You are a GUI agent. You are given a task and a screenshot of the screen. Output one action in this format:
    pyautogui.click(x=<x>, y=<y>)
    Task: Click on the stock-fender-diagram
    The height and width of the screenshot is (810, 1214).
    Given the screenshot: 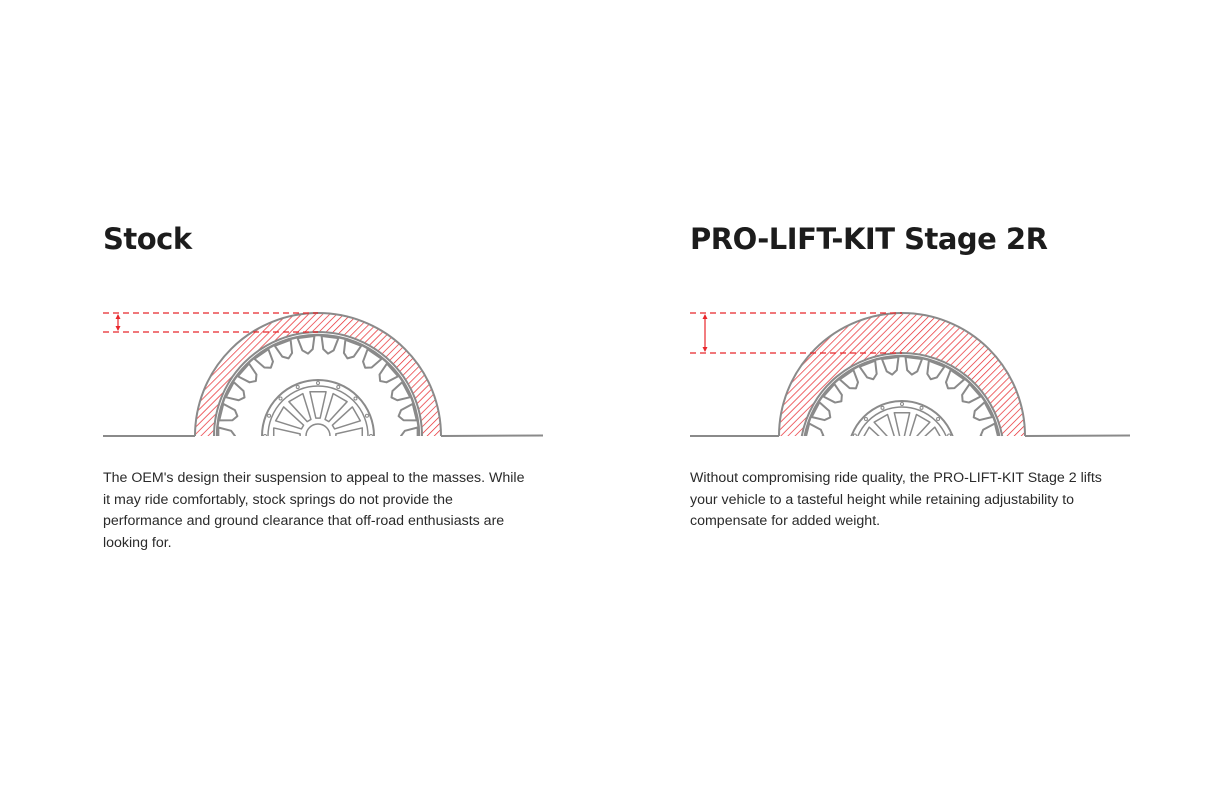 What is the action you would take?
    pyautogui.click(x=323, y=374)
    